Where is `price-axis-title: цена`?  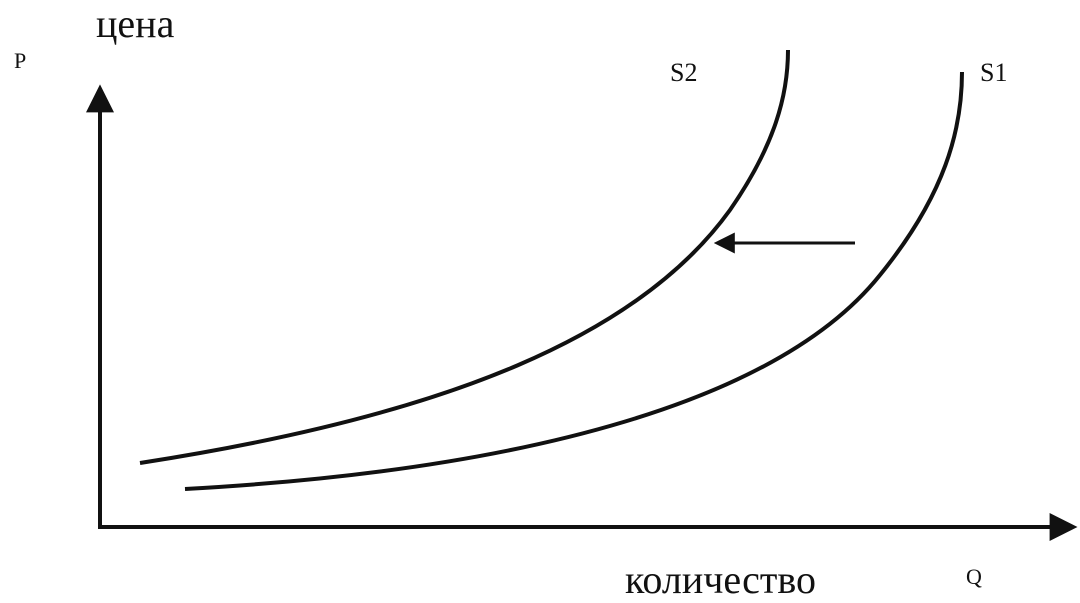 price-axis-title: цена is located at coordinates (135, 23).